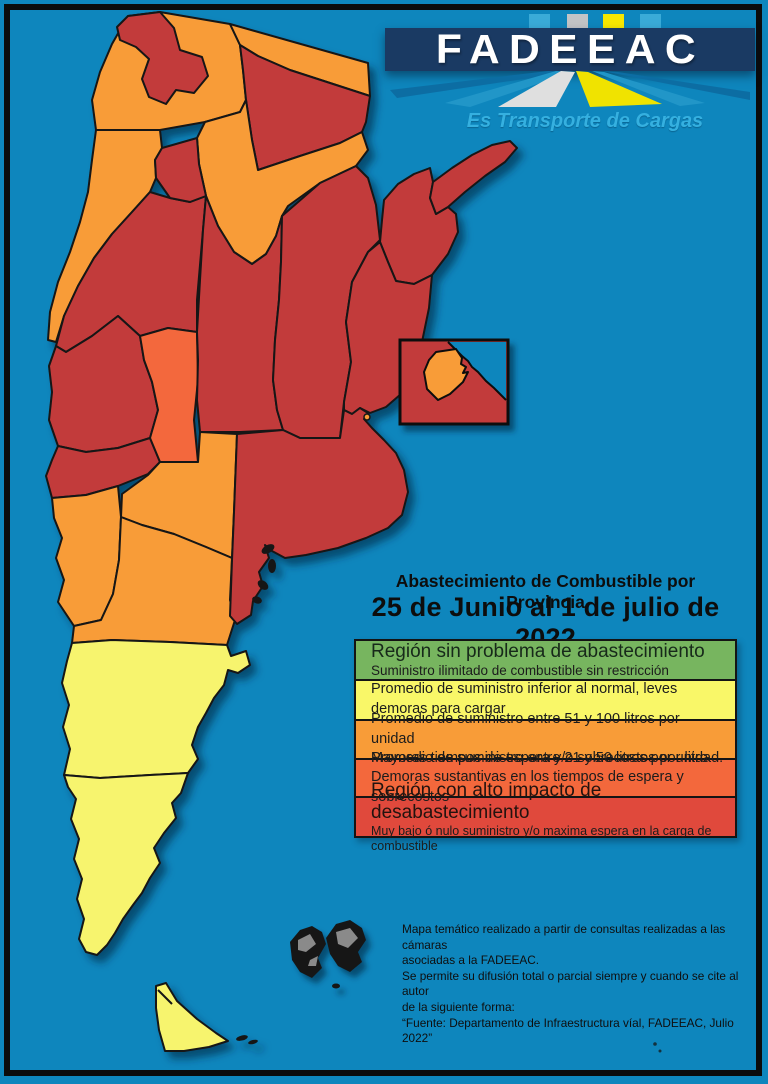 This screenshot has width=768, height=1084. I want to click on province-jujuy, so click(162, 58).